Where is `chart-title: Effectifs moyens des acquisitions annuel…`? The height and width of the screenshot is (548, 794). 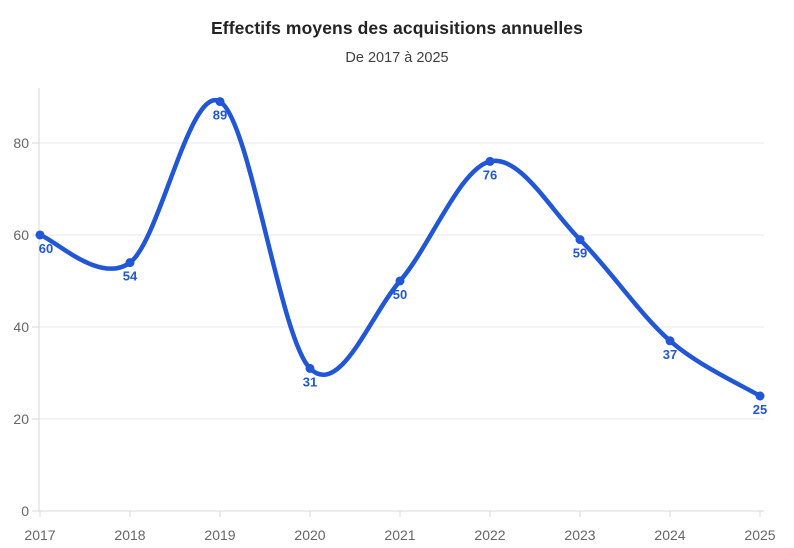 chart-title: Effectifs moyens des acquisitions annuel… is located at coordinates (397, 28).